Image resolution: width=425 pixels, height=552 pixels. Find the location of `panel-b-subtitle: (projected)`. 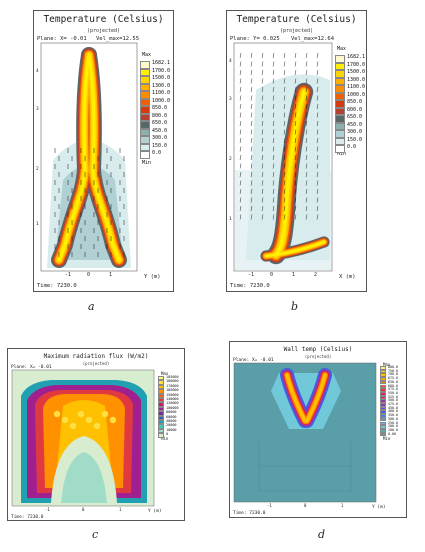

panel-b-subtitle: (projected) is located at coordinates (296, 31).